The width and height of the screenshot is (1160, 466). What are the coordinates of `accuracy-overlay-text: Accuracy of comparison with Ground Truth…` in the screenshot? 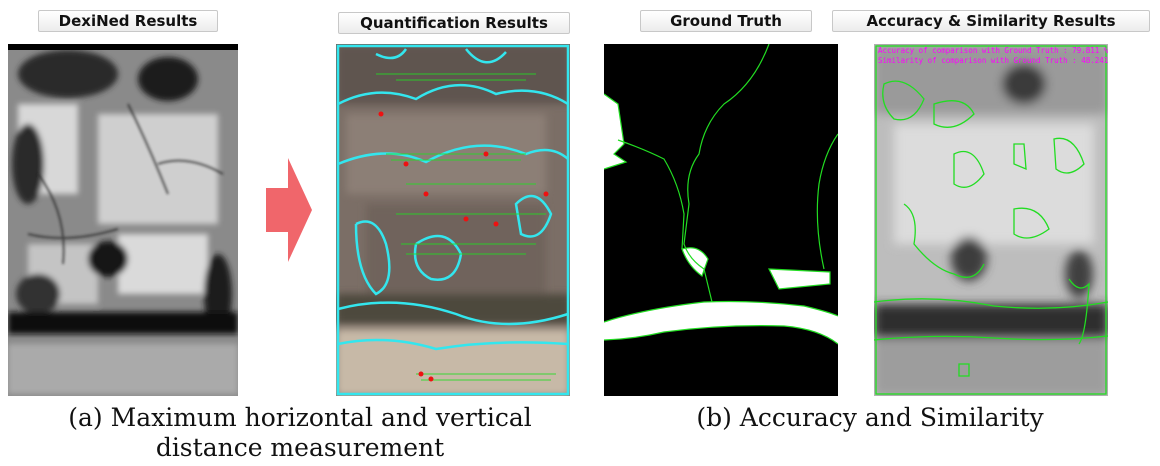 It's located at (993, 50).